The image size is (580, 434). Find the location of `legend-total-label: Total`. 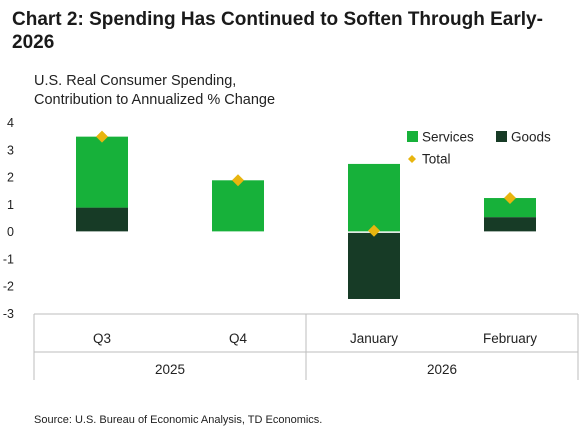

legend-total-label: Total is located at coordinates (436, 159).